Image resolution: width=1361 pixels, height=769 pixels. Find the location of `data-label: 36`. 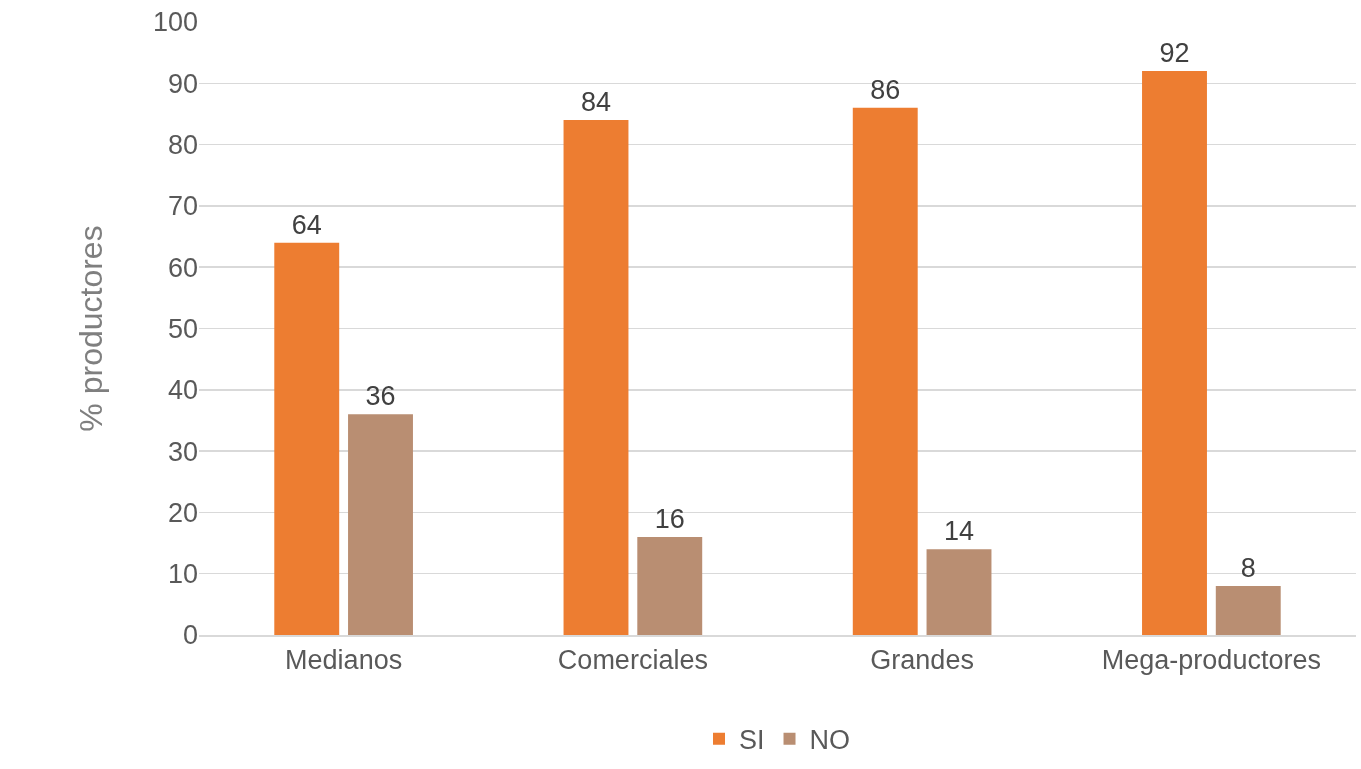

data-label: 36 is located at coordinates (380, 396).